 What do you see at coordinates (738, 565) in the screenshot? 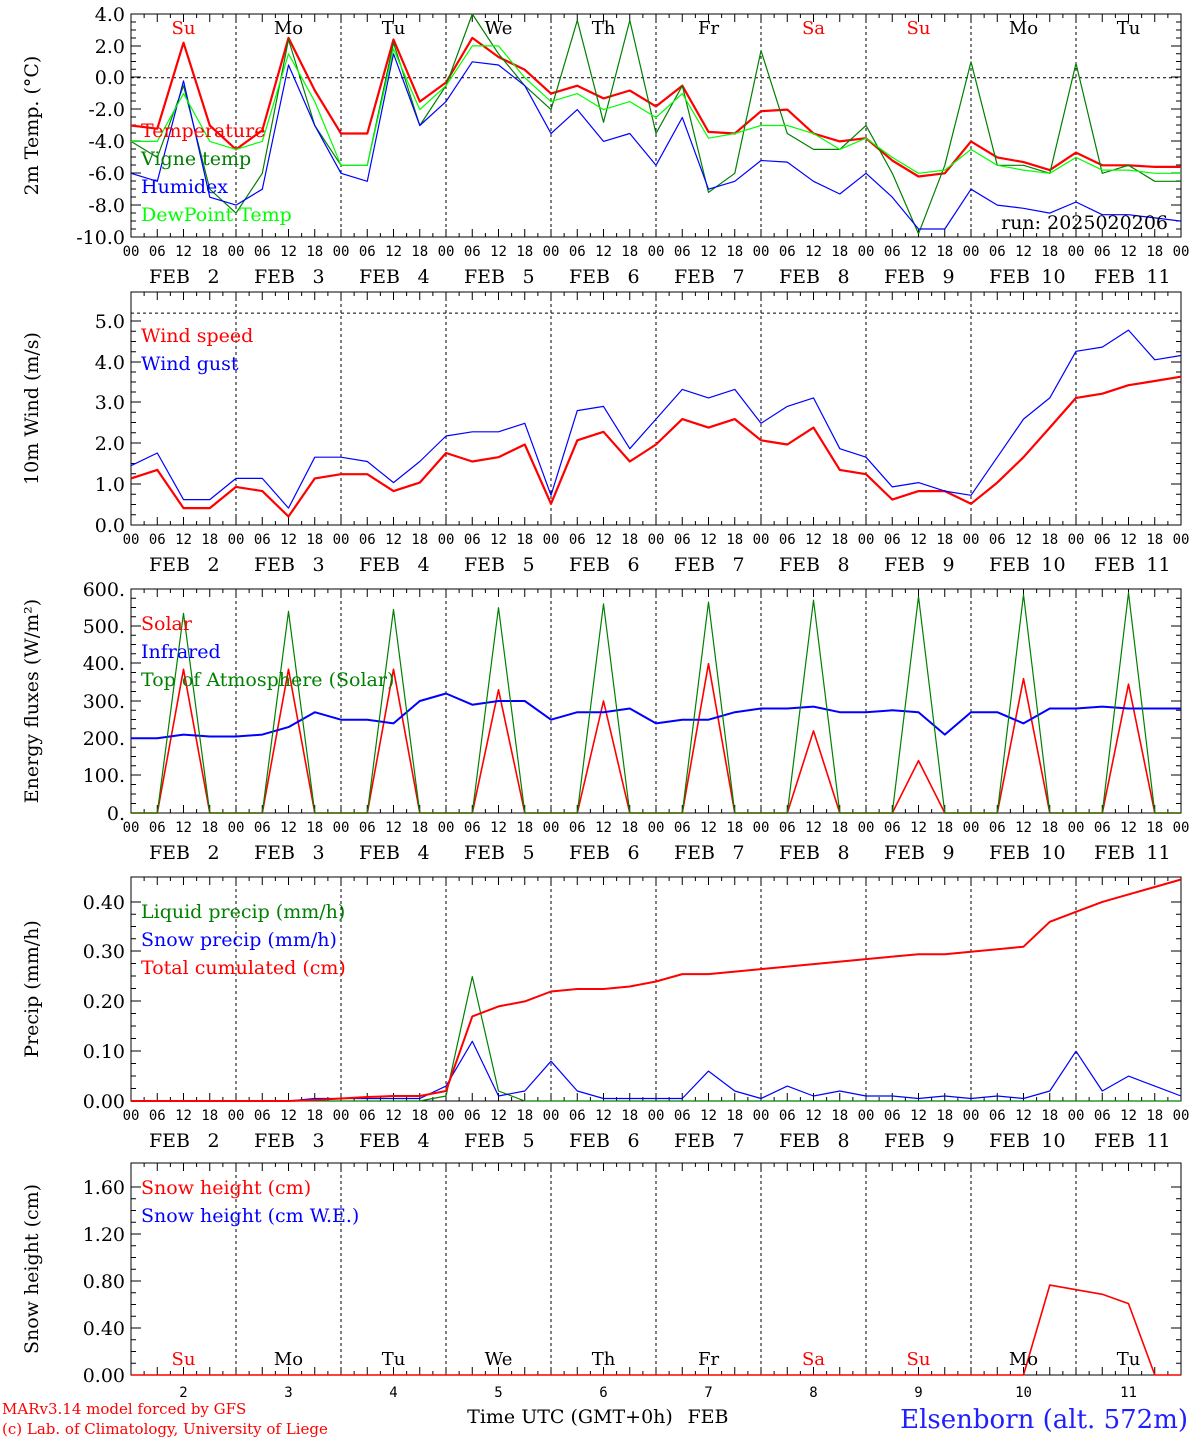
I see `date-day-label: 7` at bounding box center [738, 565].